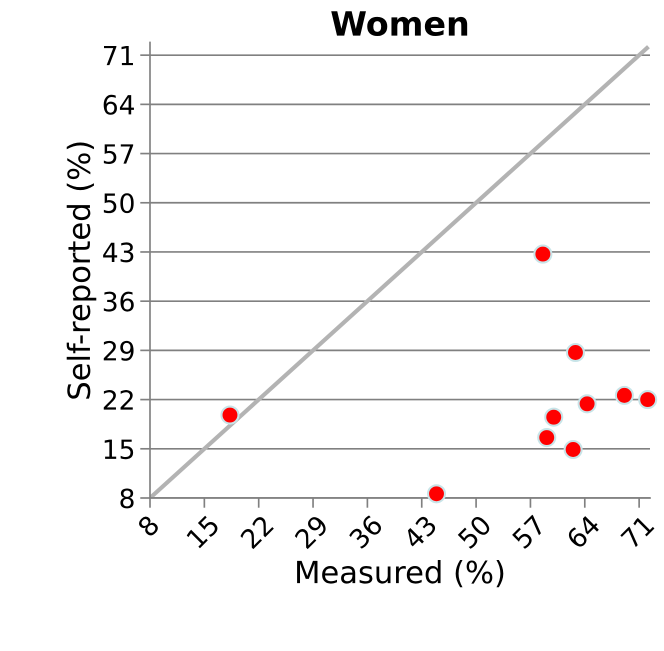 The height and width of the screenshot is (651, 664). What do you see at coordinates (118, 400) in the screenshot?
I see `y-tick-label: 22` at bounding box center [118, 400].